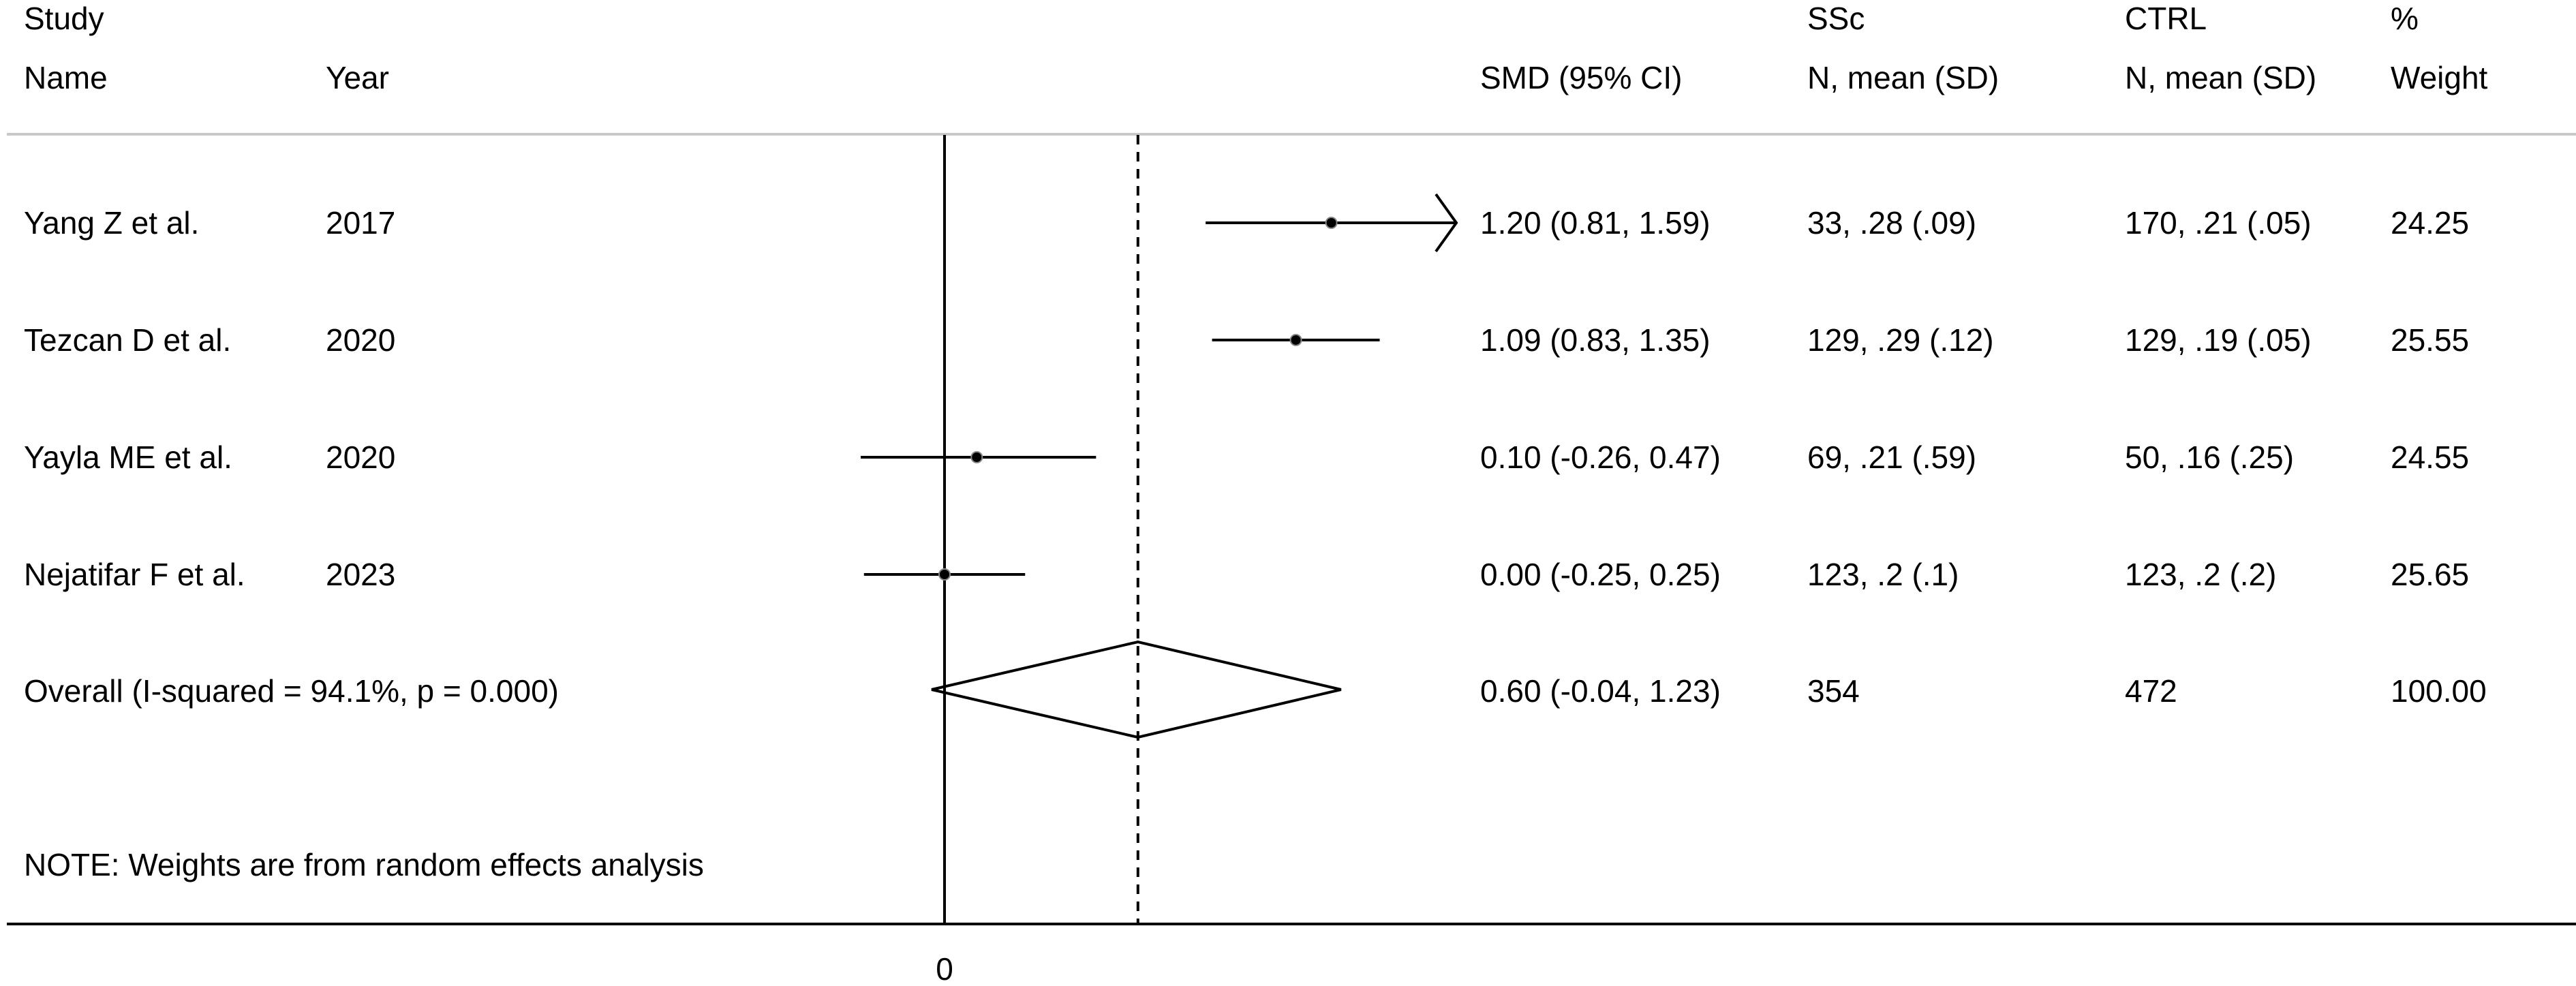 This screenshot has height=986, width=2576. Describe the element at coordinates (66, 77) in the screenshot. I see `header-name: Name` at that location.